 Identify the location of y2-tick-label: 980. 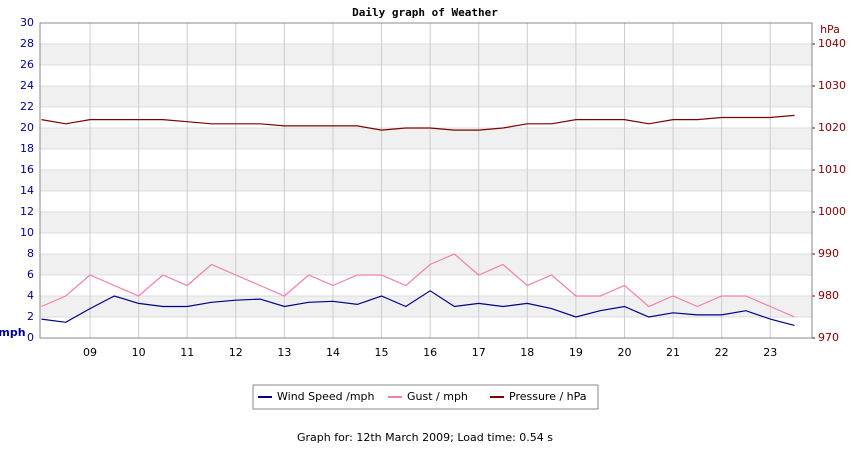
(828, 295).